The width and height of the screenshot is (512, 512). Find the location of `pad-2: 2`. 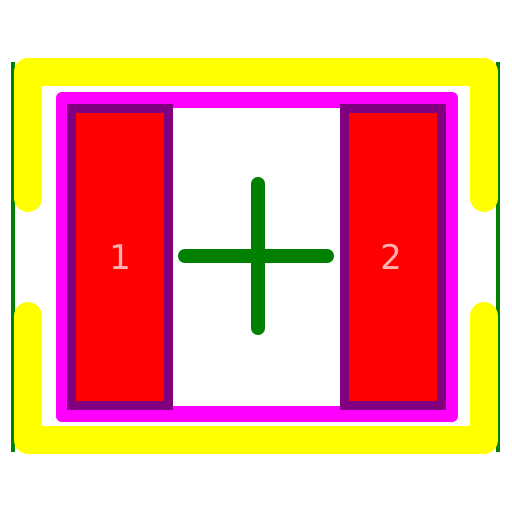

pad-2: 2 is located at coordinates (393, 257).